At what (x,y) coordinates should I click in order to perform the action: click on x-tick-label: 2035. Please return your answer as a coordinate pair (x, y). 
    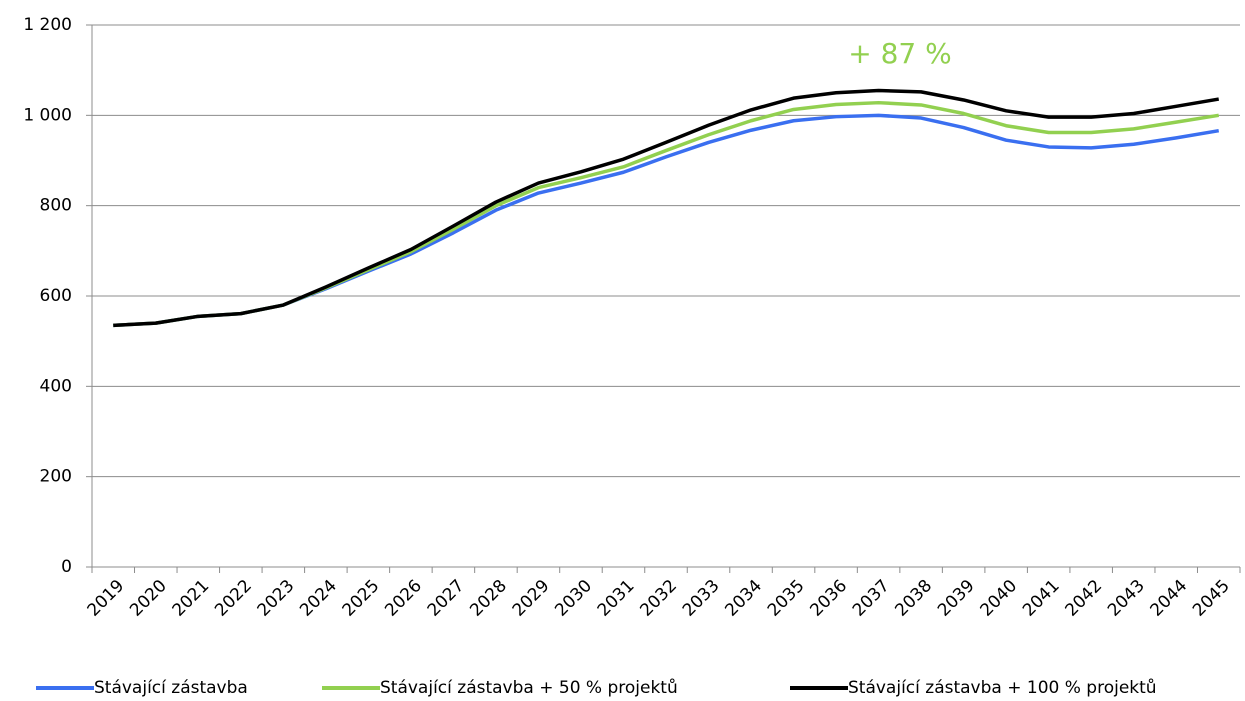
    Looking at the image, I should click on (786, 598).